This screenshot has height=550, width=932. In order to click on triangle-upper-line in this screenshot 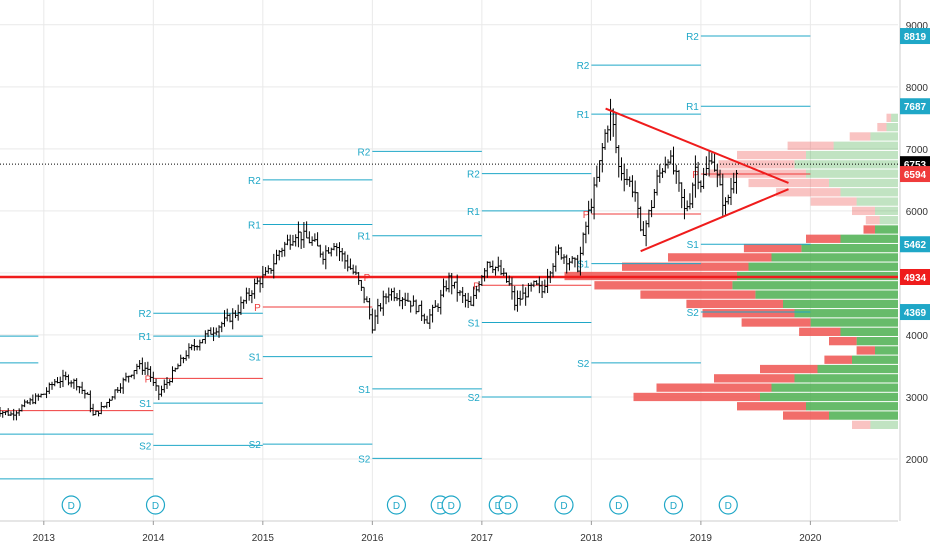, I will do `click(697, 145)`.